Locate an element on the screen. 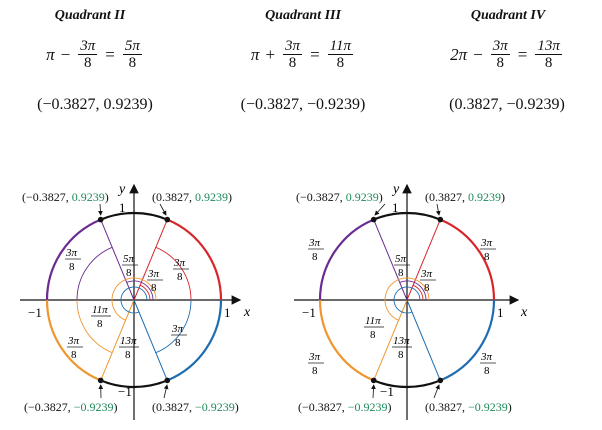  label-3pi8-center: 3π8 is located at coordinates (155, 281).